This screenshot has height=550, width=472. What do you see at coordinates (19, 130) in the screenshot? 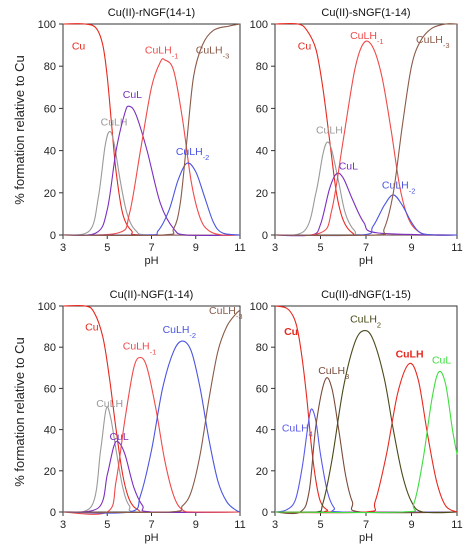
I see `y-axis-label-top: % formation relative to Cu` at bounding box center [19, 130].